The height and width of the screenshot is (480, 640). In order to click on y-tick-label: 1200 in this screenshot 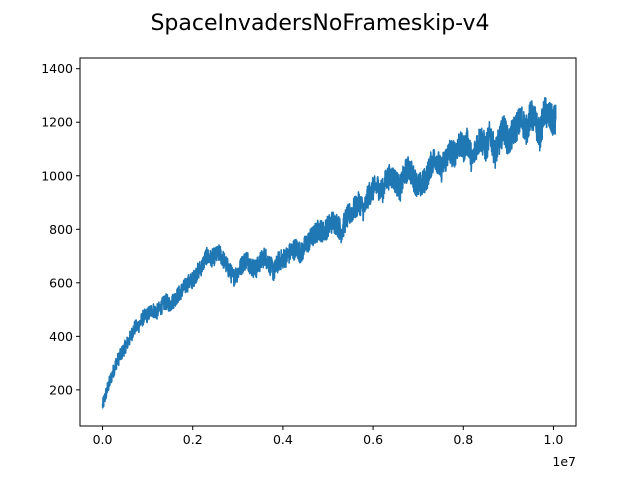, I will do `click(57, 122)`.